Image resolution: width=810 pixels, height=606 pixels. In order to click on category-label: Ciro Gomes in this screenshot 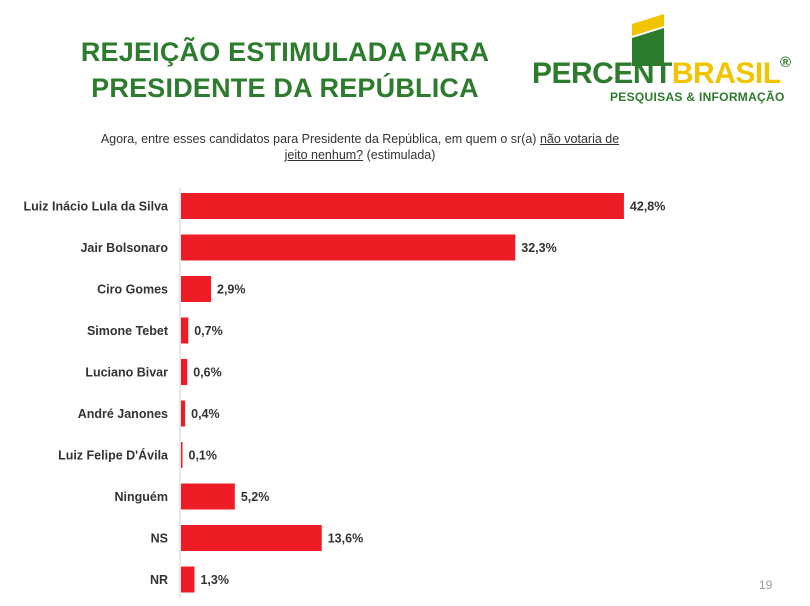, I will do `click(132, 290)`.